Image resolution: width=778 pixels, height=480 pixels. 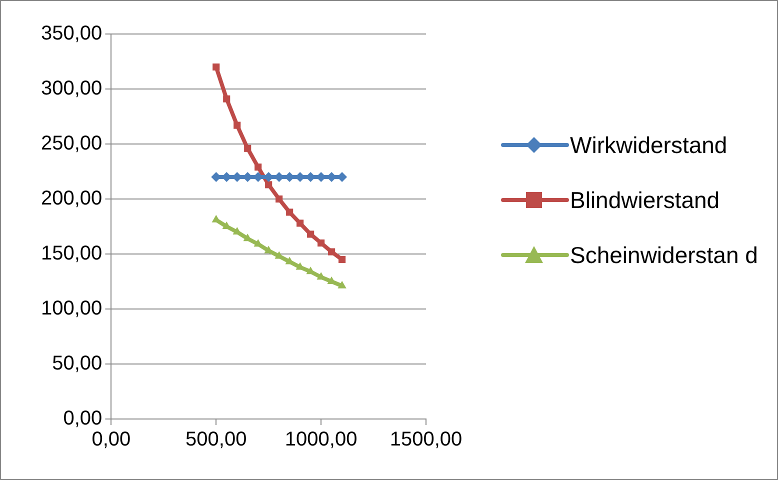 I want to click on y-tick-label: 100,00, so click(x=71, y=309).